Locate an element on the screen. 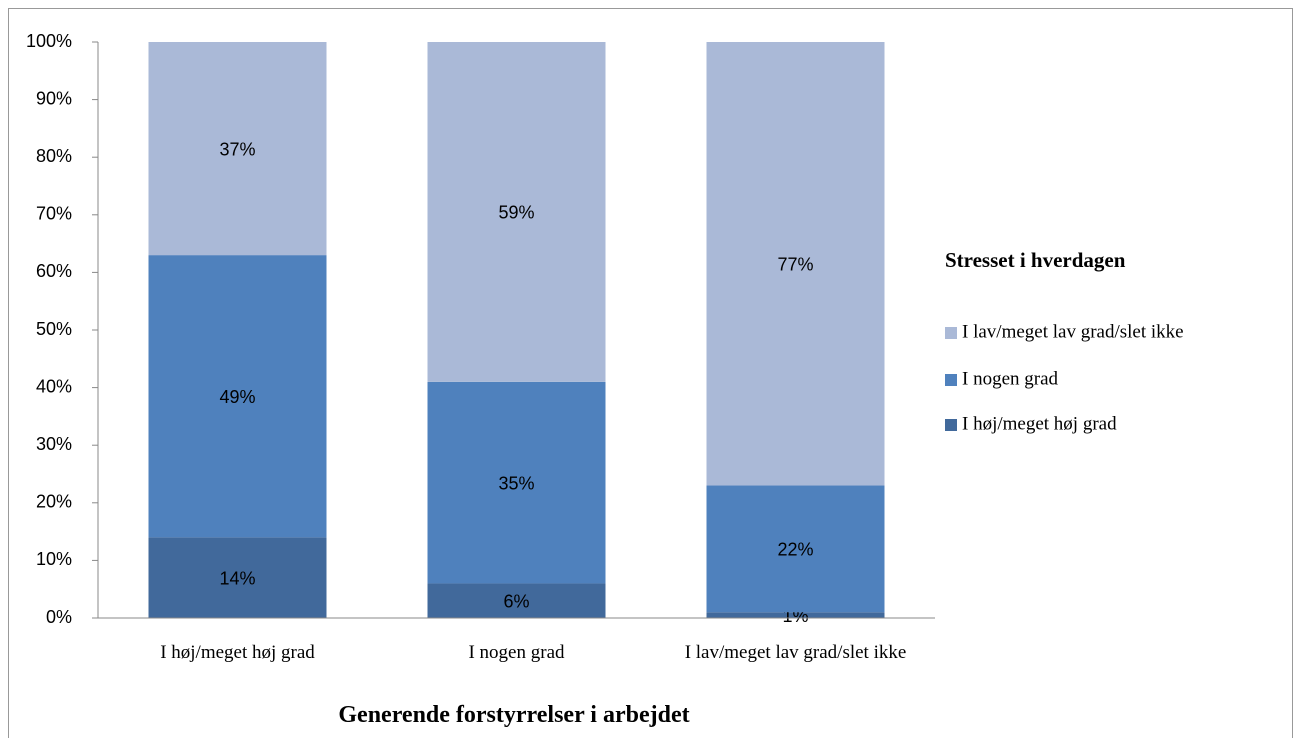  x-tick-label: I høj/meget høj grad is located at coordinates (237, 652).